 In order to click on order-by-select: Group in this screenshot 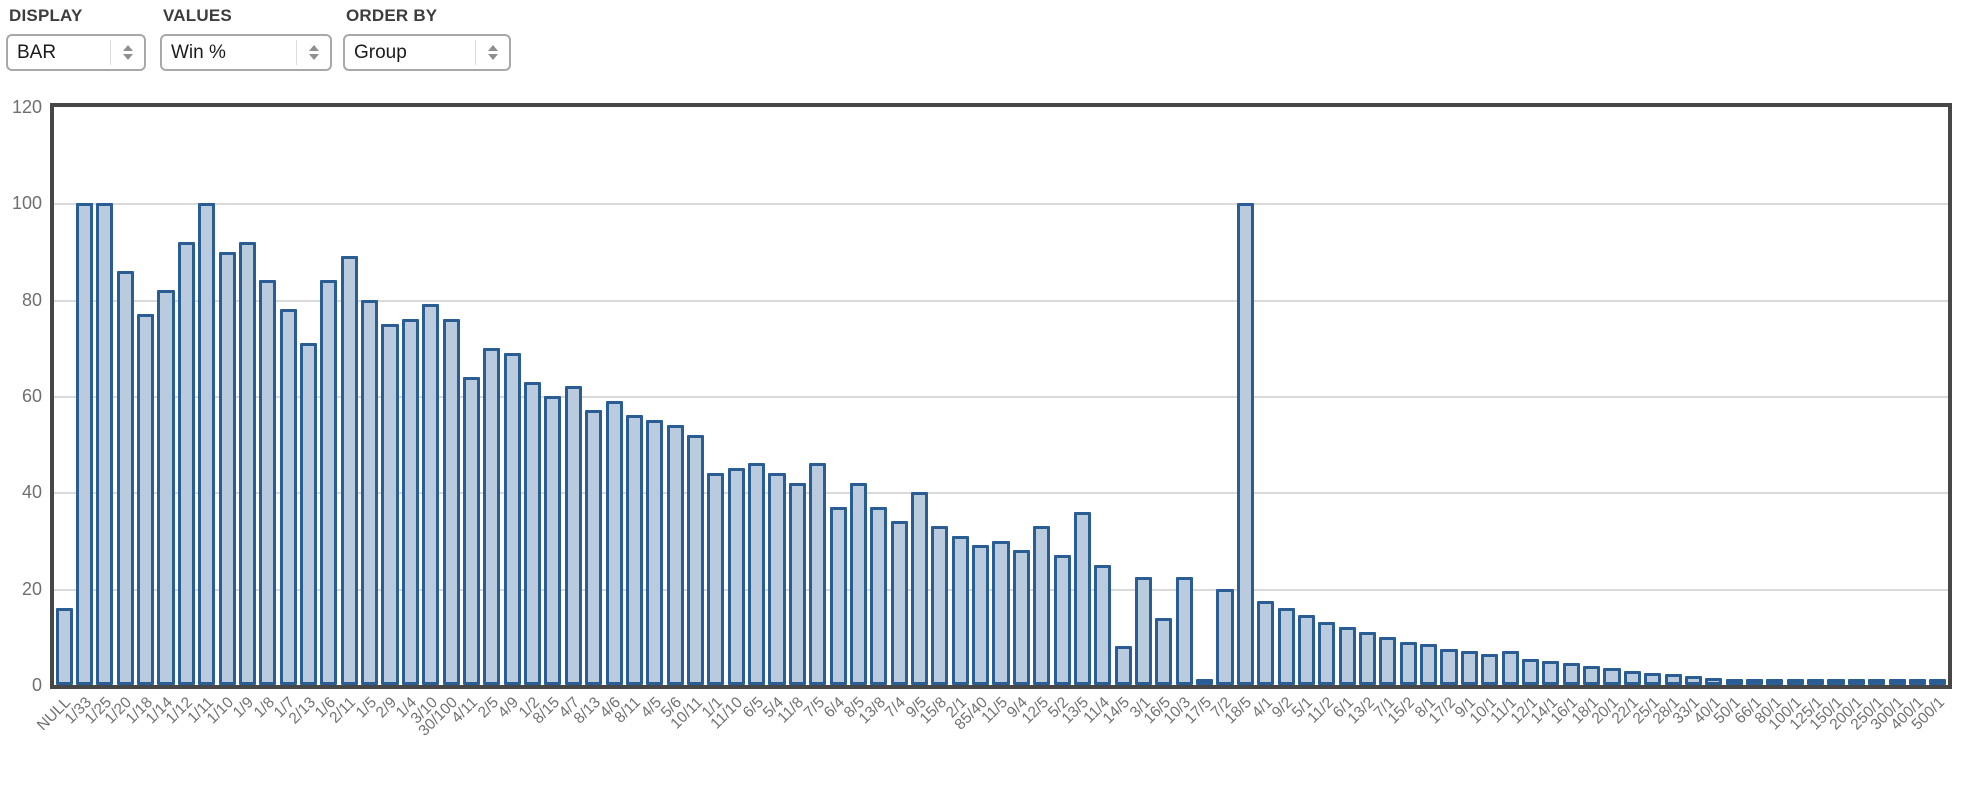, I will do `click(427, 52)`.